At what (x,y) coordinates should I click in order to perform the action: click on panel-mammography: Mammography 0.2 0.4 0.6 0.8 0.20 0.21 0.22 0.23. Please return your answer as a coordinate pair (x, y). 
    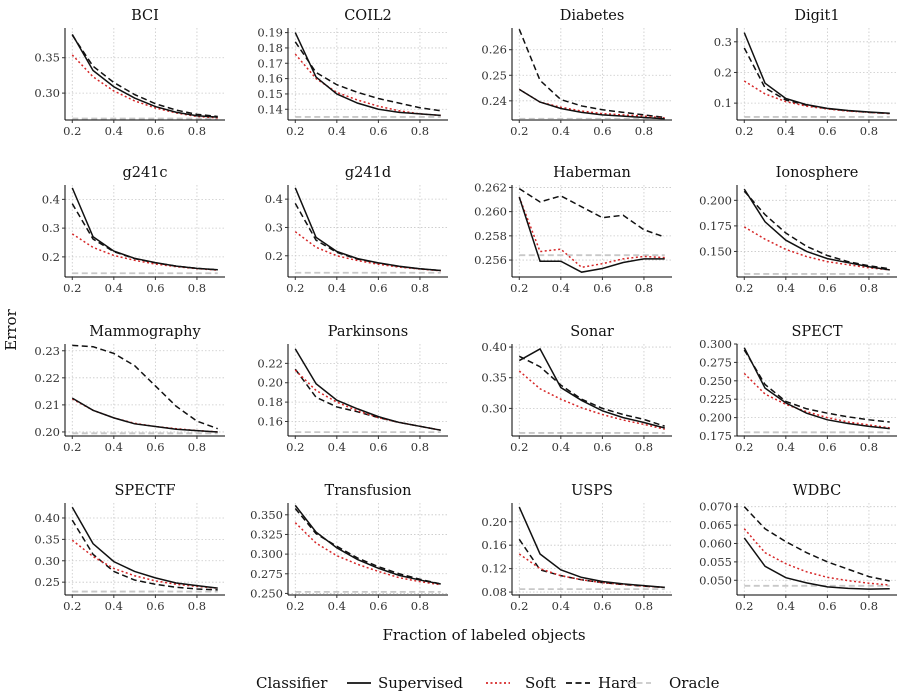
    Looking at the image, I should click on (129, 389).